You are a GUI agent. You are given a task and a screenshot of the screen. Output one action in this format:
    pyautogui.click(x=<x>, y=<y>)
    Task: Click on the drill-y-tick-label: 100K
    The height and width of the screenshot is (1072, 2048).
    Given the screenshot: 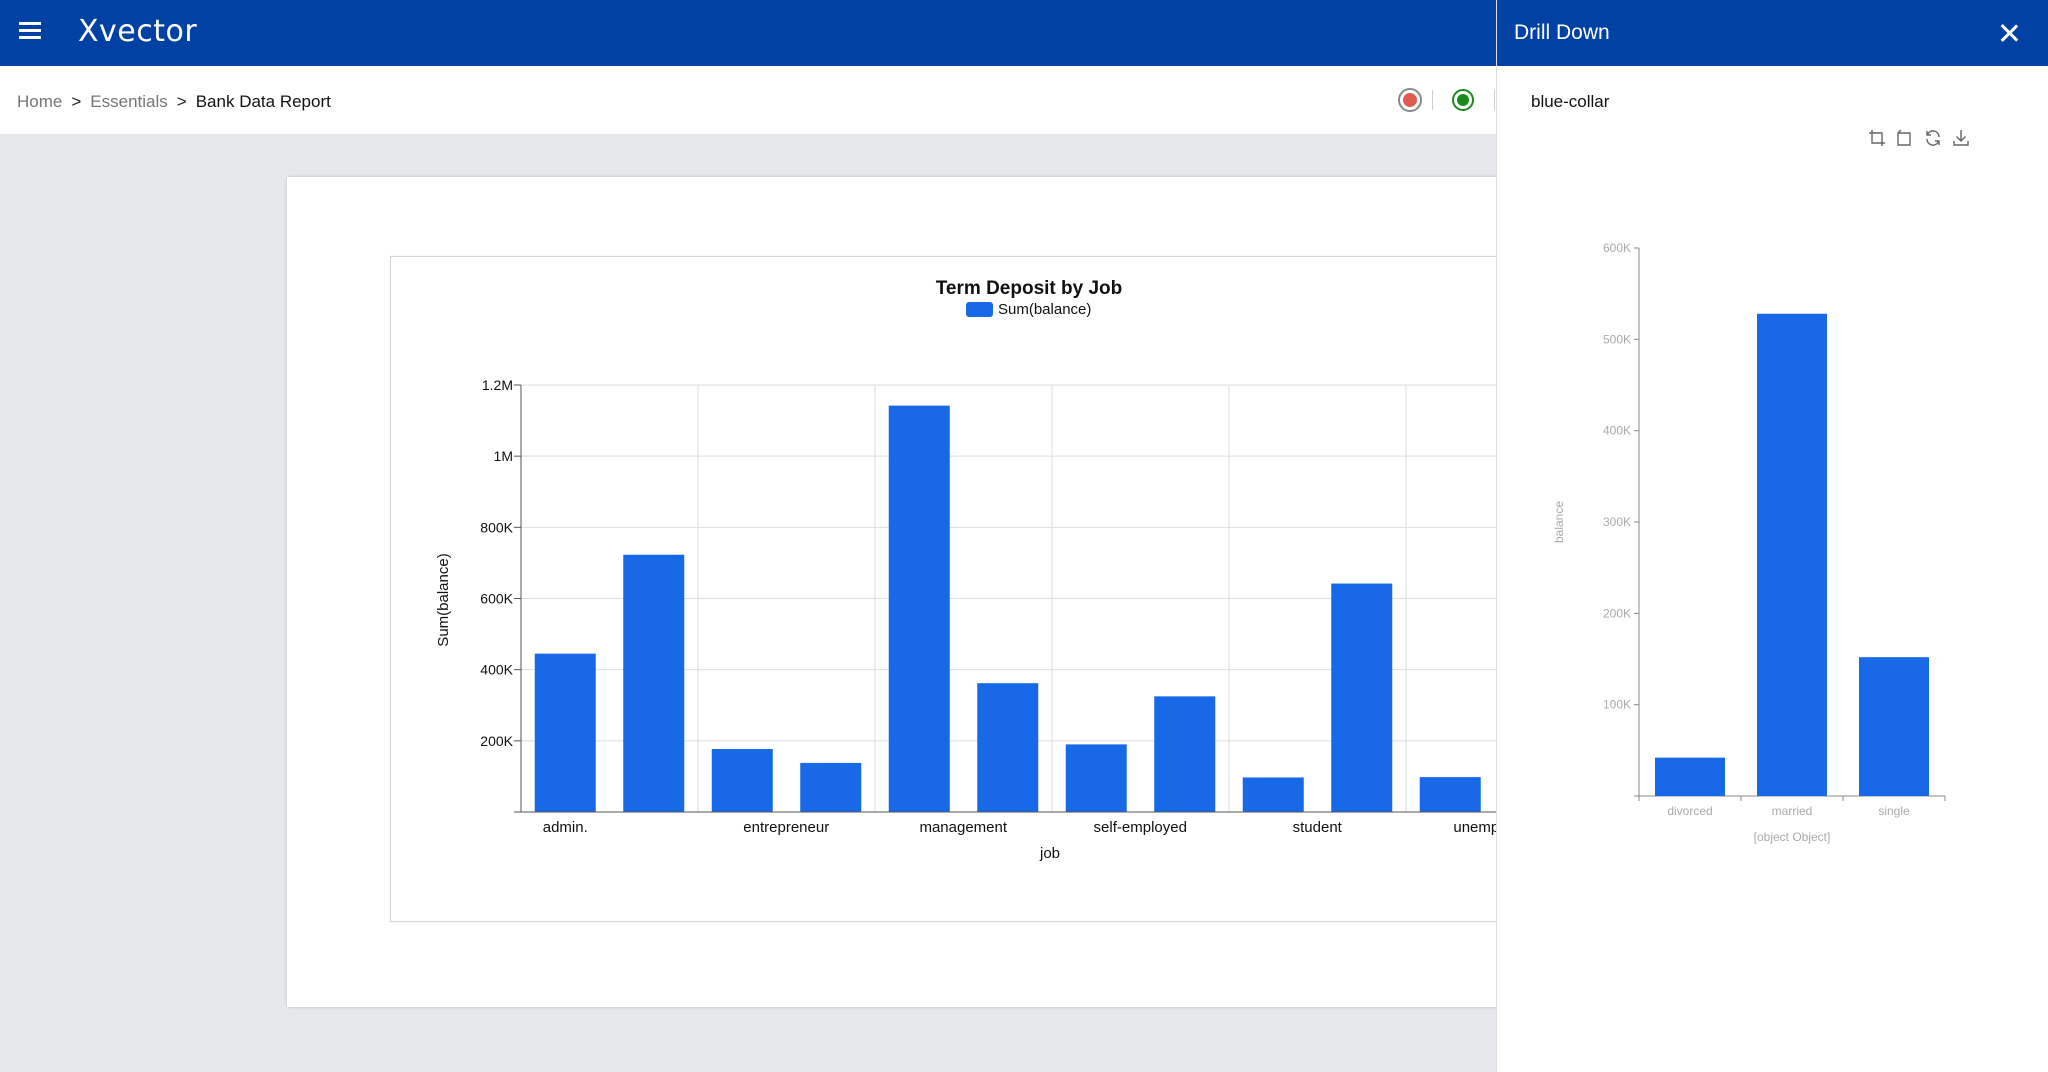 What is the action you would take?
    pyautogui.click(x=1617, y=705)
    